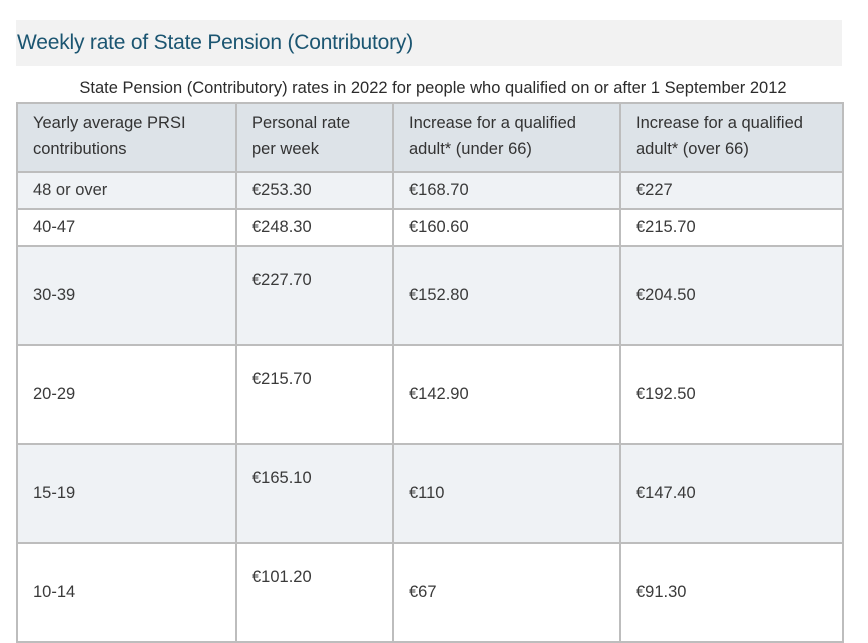 Image resolution: width=868 pixels, height=643 pixels. What do you see at coordinates (731, 295) in the screenshot?
I see `cell-adult-over-66: €204.50` at bounding box center [731, 295].